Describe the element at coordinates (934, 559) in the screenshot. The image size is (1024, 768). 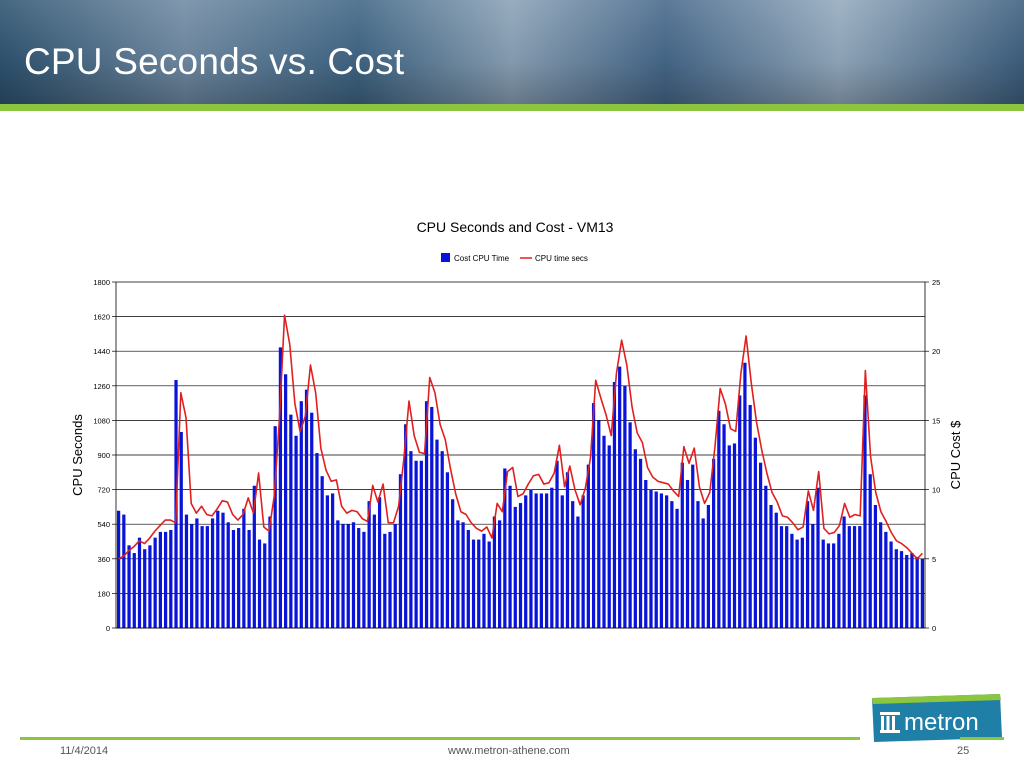
I see `y2-tick-label: 5` at that location.